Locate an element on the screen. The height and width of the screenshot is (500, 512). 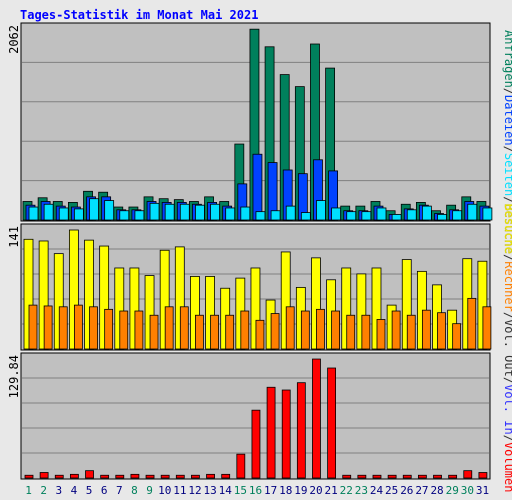
x-tick-label: 12 is located at coordinates (194, 490).